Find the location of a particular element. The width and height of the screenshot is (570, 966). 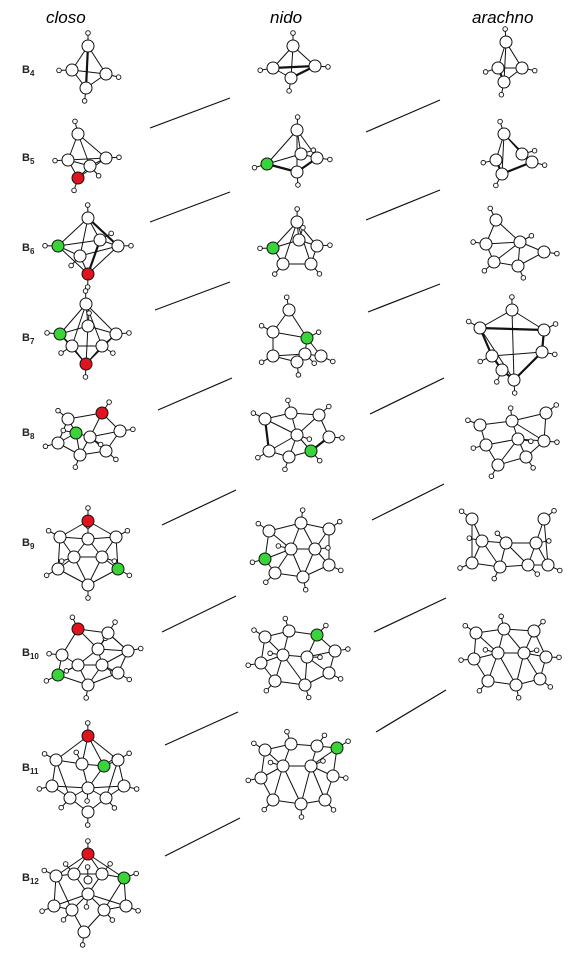

row-label-b6: B6 is located at coordinates (28, 249).